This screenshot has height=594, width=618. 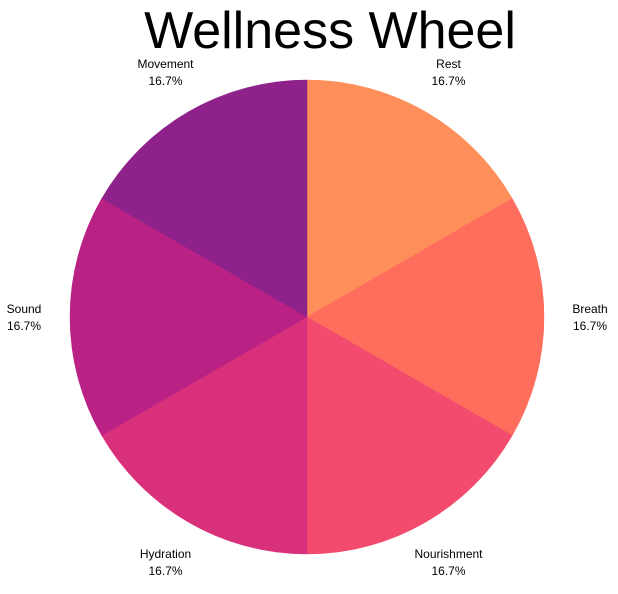 I want to click on slice-label-hydration: Hydration 16.7%, so click(x=165, y=562).